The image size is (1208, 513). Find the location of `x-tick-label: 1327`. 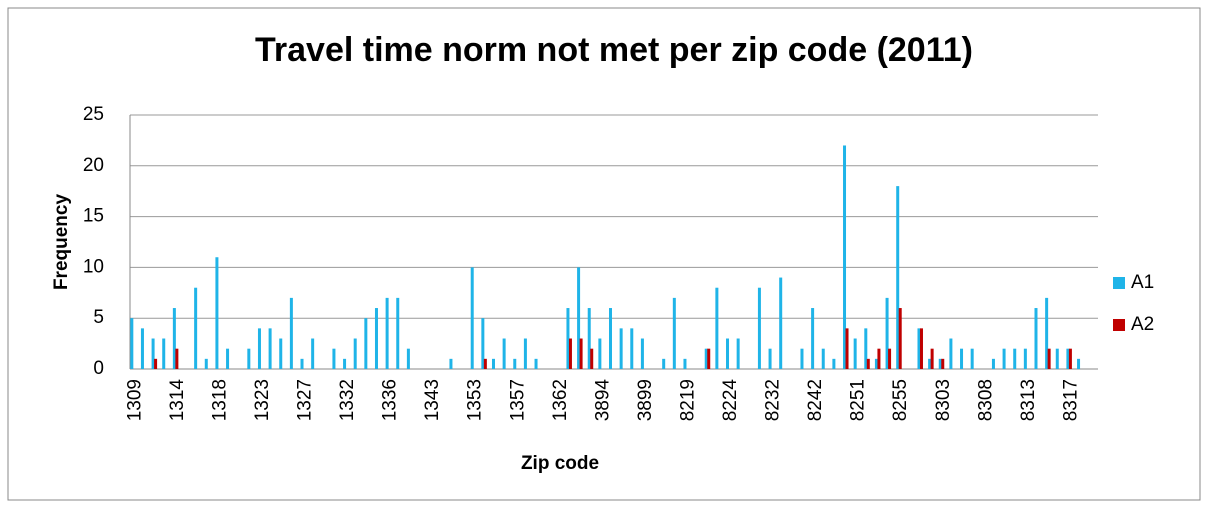

x-tick-label: 1327 is located at coordinates (305, 400).